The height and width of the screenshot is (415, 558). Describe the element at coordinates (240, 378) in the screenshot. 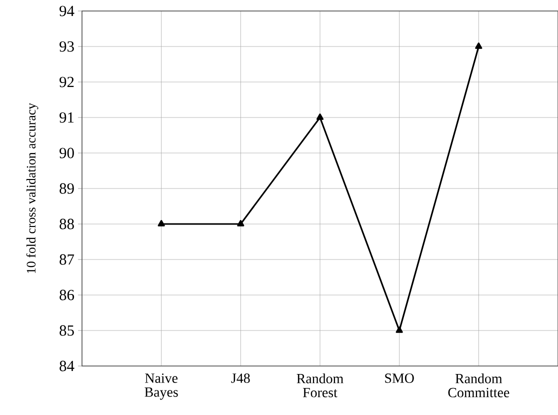

I see `x-tick-label: J48` at that location.